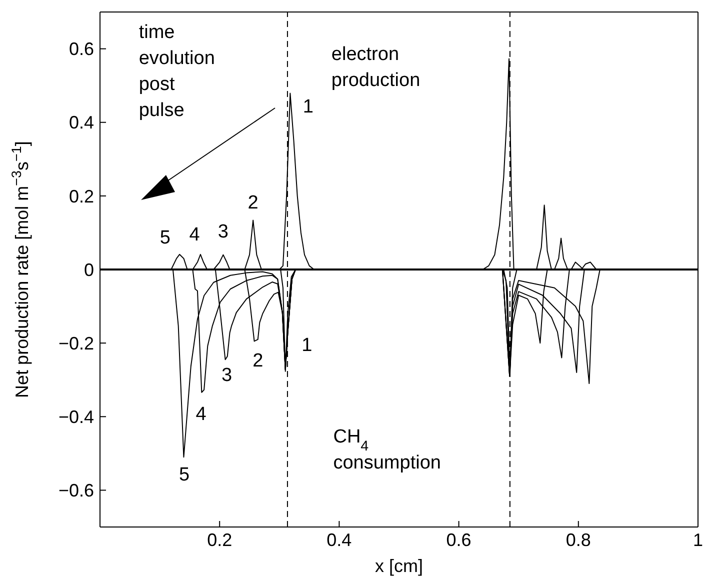 This screenshot has height=581, width=709. What do you see at coordinates (219, 540) in the screenshot?
I see `x-tick-label: 0.2` at bounding box center [219, 540].